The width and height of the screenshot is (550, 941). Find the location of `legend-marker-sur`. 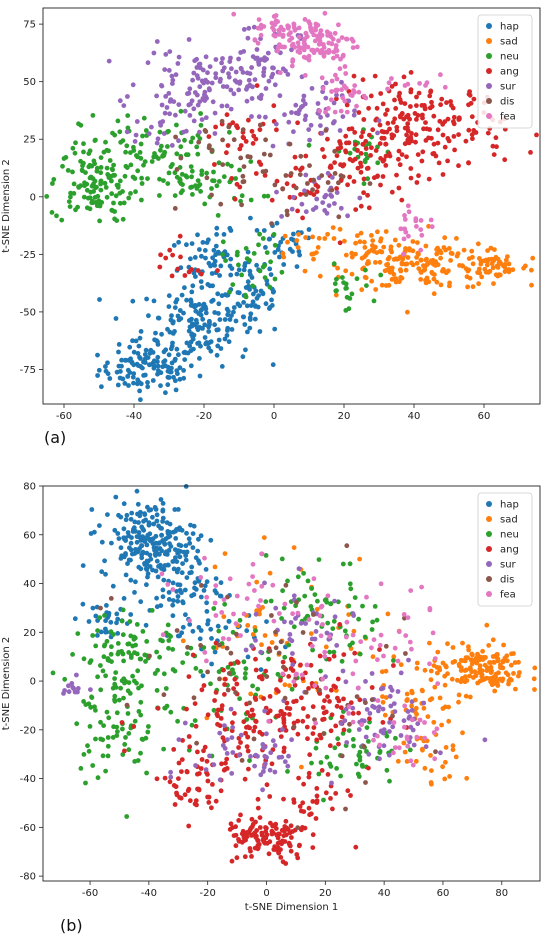

legend-marker-sur is located at coordinates (489, 564).